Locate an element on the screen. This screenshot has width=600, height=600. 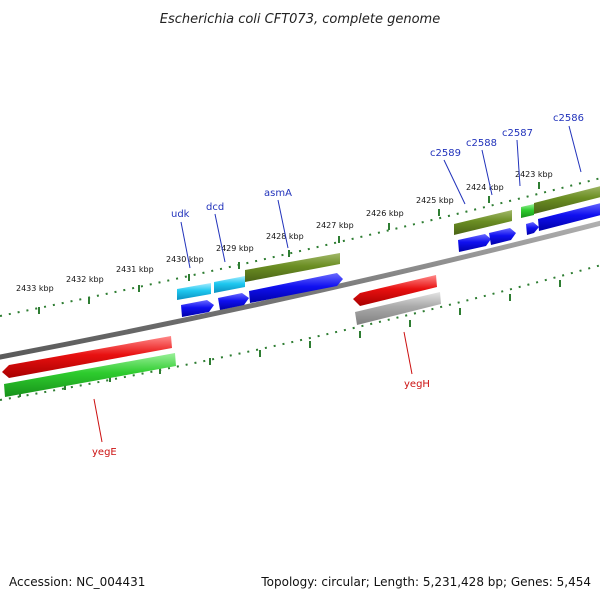
tick-label-2429: 2429 kbp is located at coordinates (235, 248).